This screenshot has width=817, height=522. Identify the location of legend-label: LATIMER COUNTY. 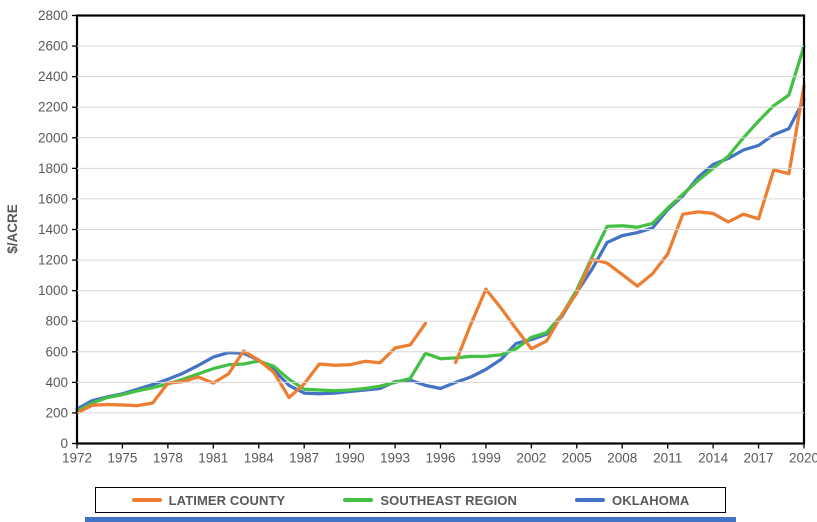
(227, 500).